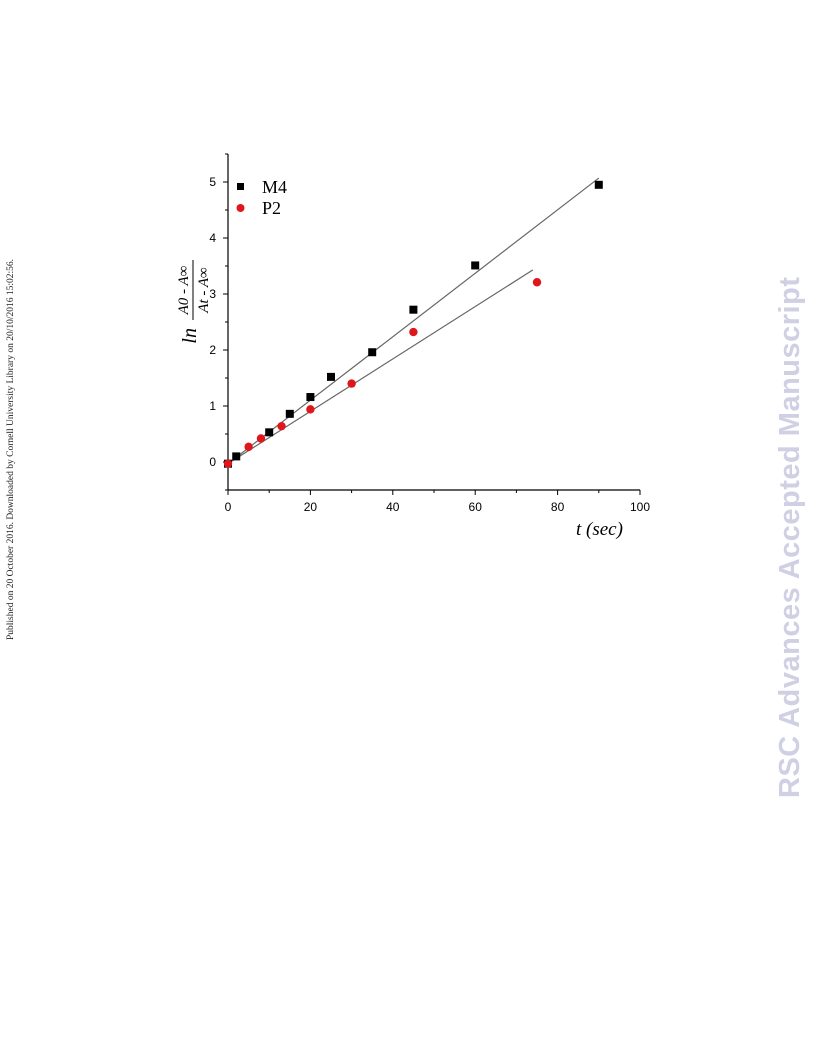 The height and width of the screenshot is (1056, 816). I want to click on legend-label-m4: M4, so click(274, 187).